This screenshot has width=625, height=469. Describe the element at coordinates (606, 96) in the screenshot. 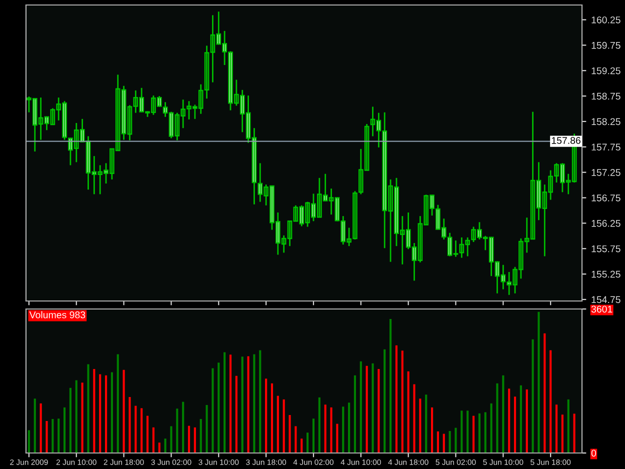

I see `y-tick-label: 158.75` at that location.